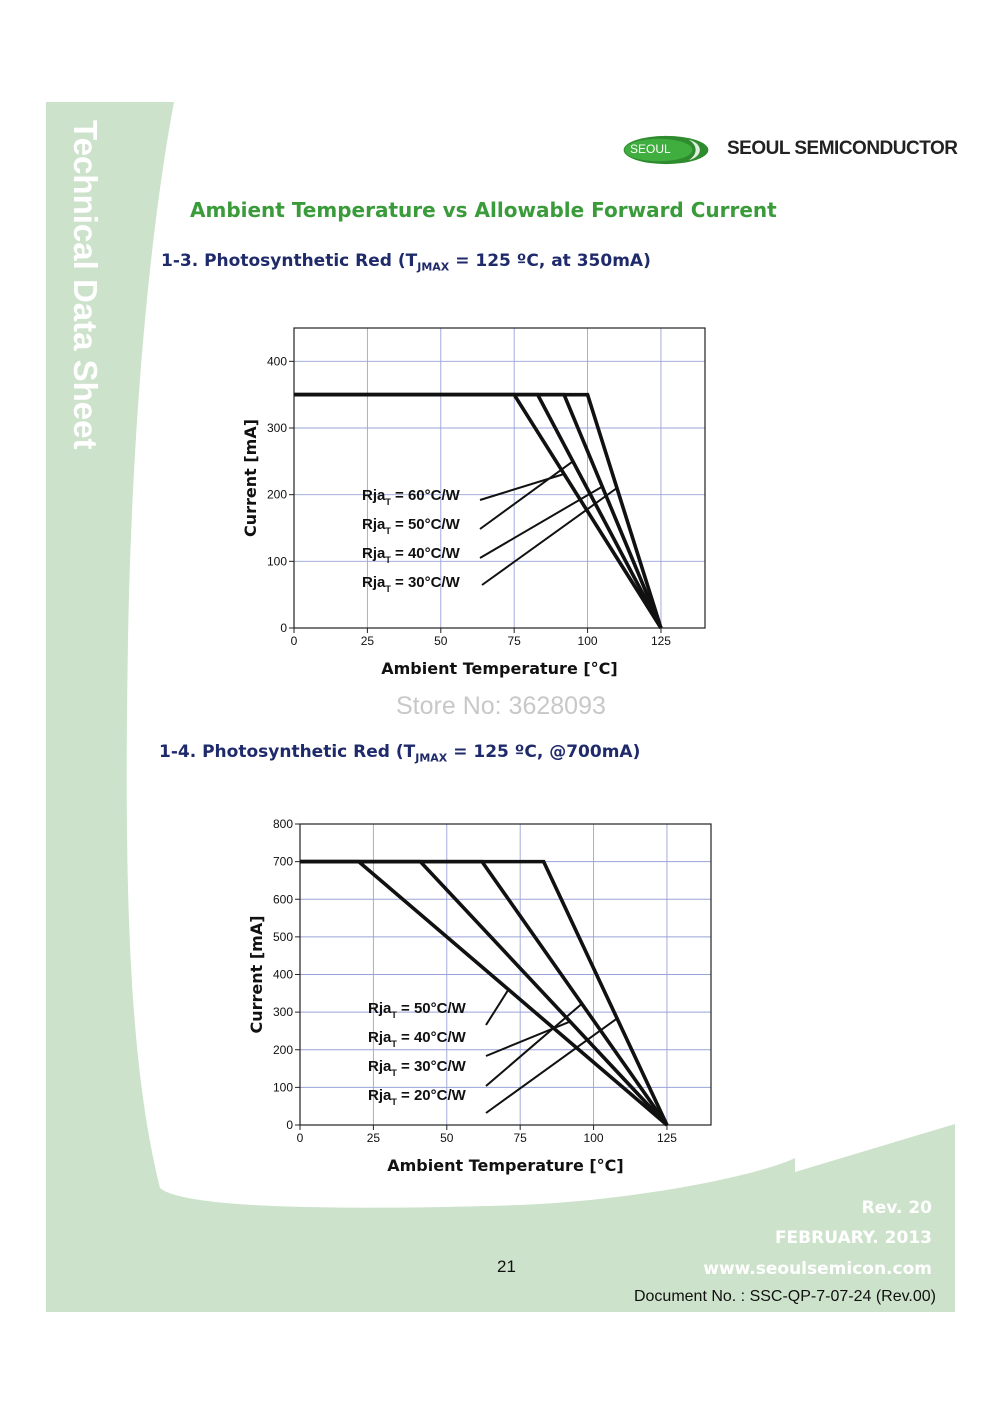 This screenshot has width=1000, height=1415. Describe the element at coordinates (283, 899) in the screenshot. I see `y-tick-label: 600` at that location.